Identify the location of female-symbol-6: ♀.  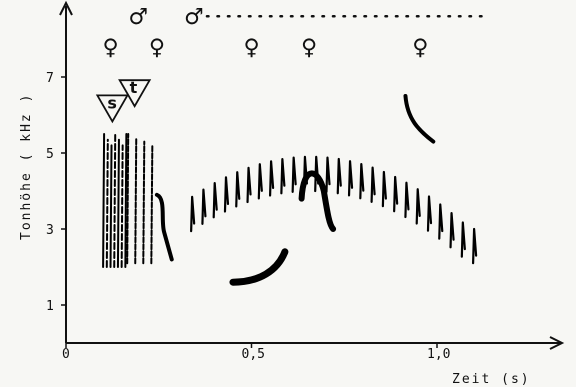
(420, 48).